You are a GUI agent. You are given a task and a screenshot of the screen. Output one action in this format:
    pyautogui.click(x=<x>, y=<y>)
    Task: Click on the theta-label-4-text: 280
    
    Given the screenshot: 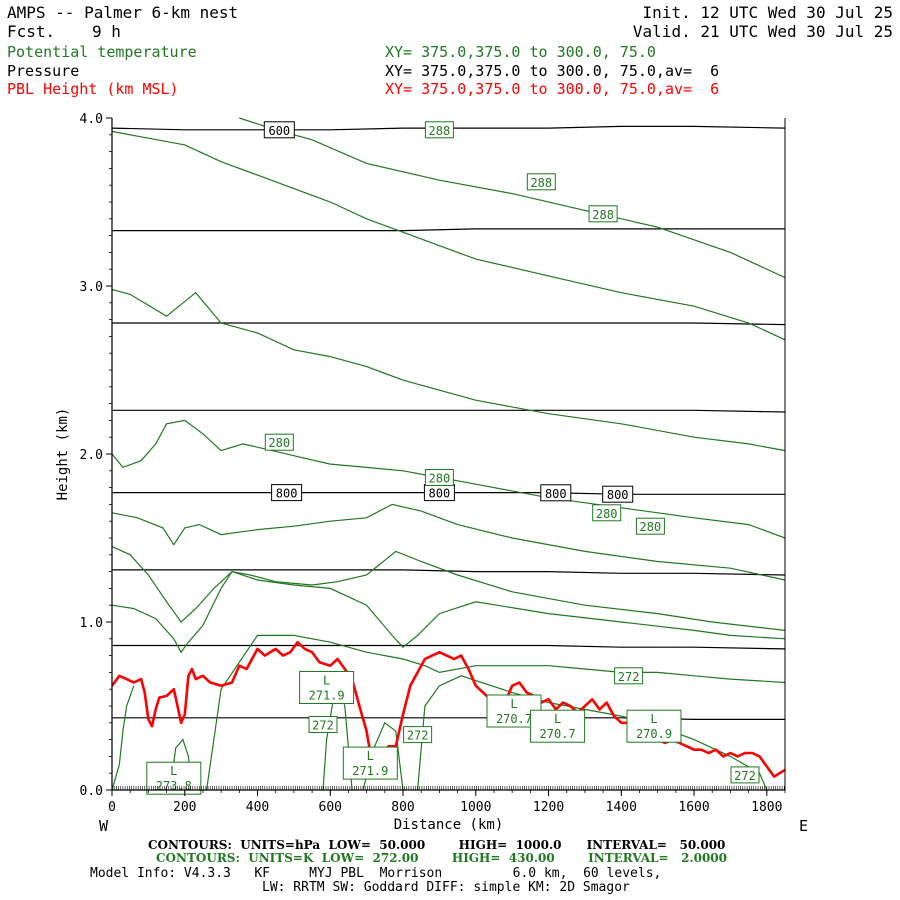 What is the action you would take?
    pyautogui.click(x=440, y=479)
    